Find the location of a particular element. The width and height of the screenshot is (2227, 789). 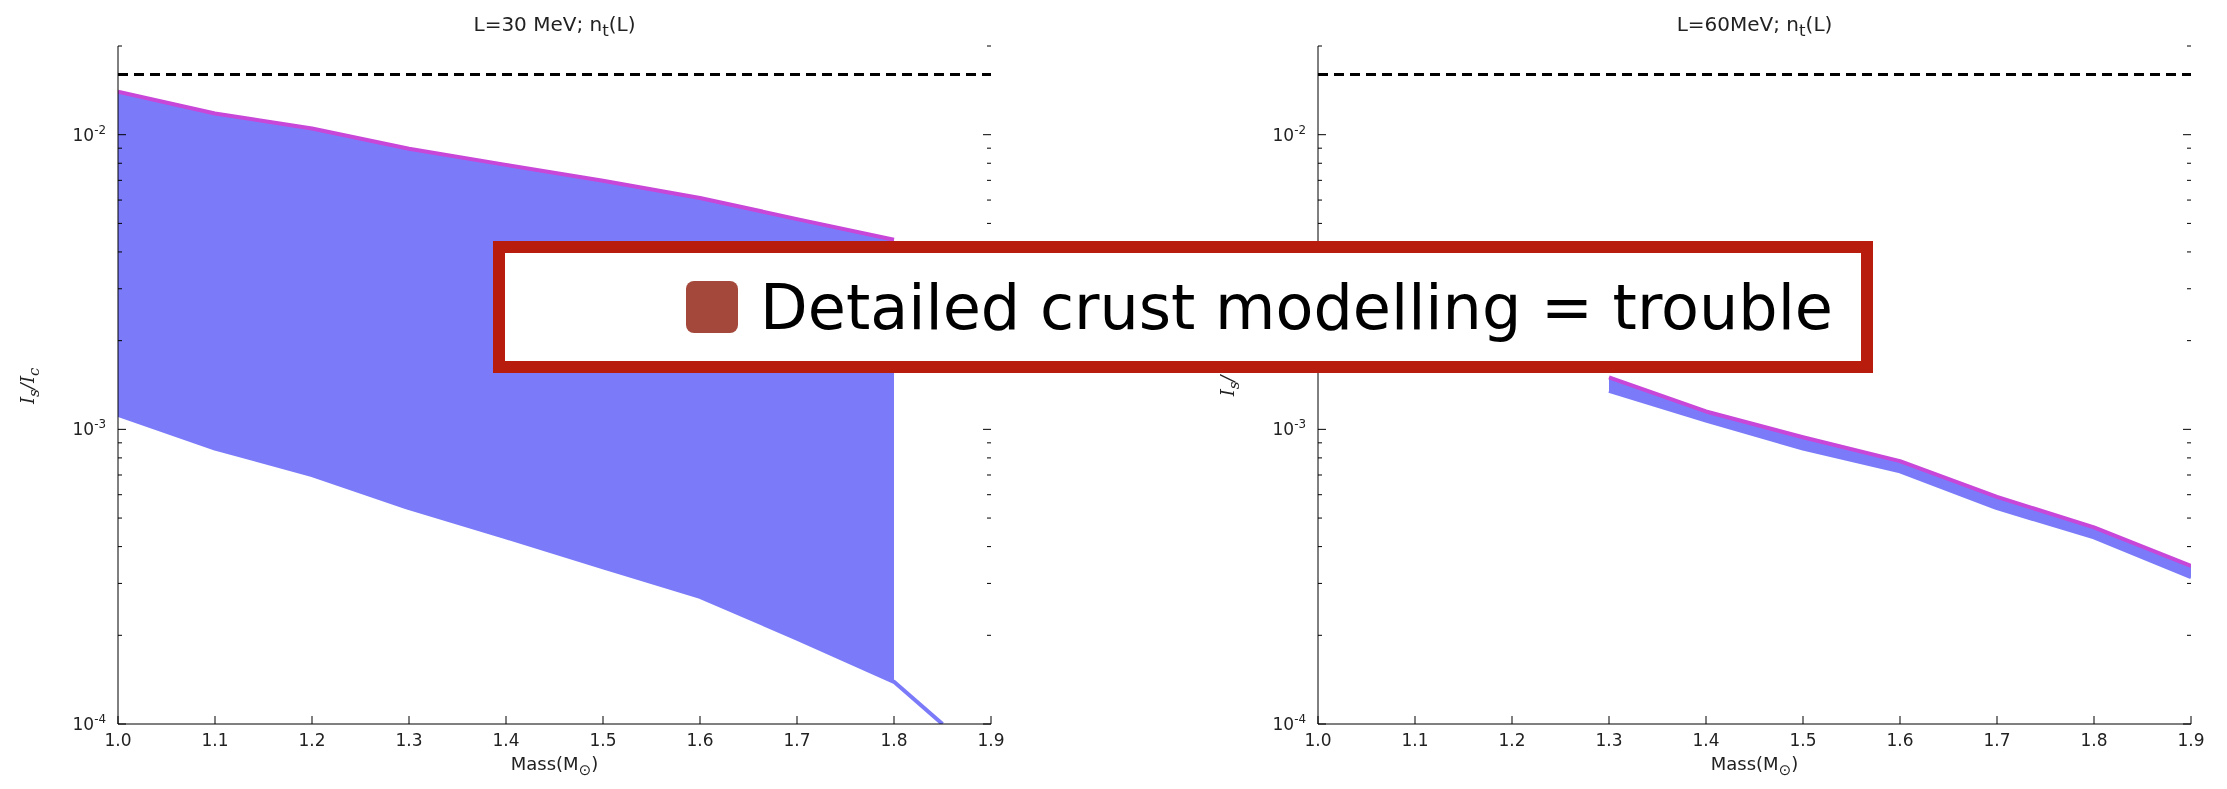

chart-title: L=60MeV; n$_{t}$(L) is located at coordinates (1754, 26).